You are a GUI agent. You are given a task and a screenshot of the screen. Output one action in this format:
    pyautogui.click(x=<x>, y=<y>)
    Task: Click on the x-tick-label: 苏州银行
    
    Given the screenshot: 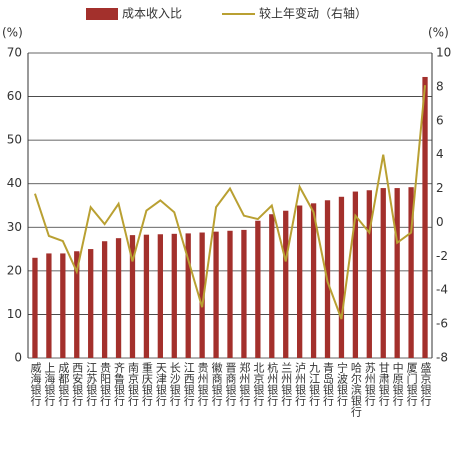 What is the action you would take?
    pyautogui.click(x=369, y=384)
    